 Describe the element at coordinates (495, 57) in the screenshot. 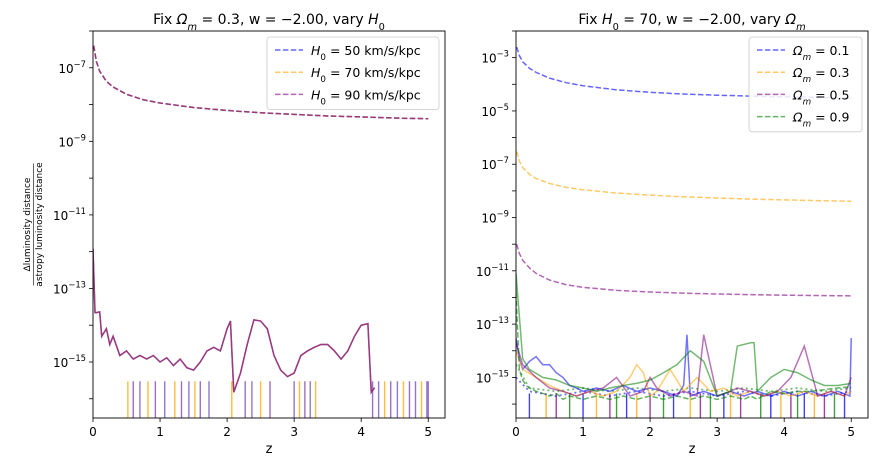

I see `y-tick-label: 10⁻³` at that location.